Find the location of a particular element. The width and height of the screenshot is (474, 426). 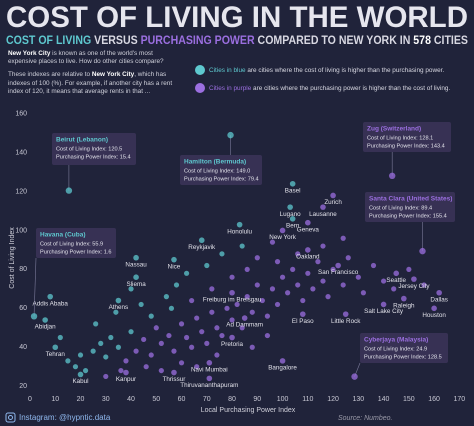

city-label: Thiruvananthapuram is located at coordinates (209, 385).